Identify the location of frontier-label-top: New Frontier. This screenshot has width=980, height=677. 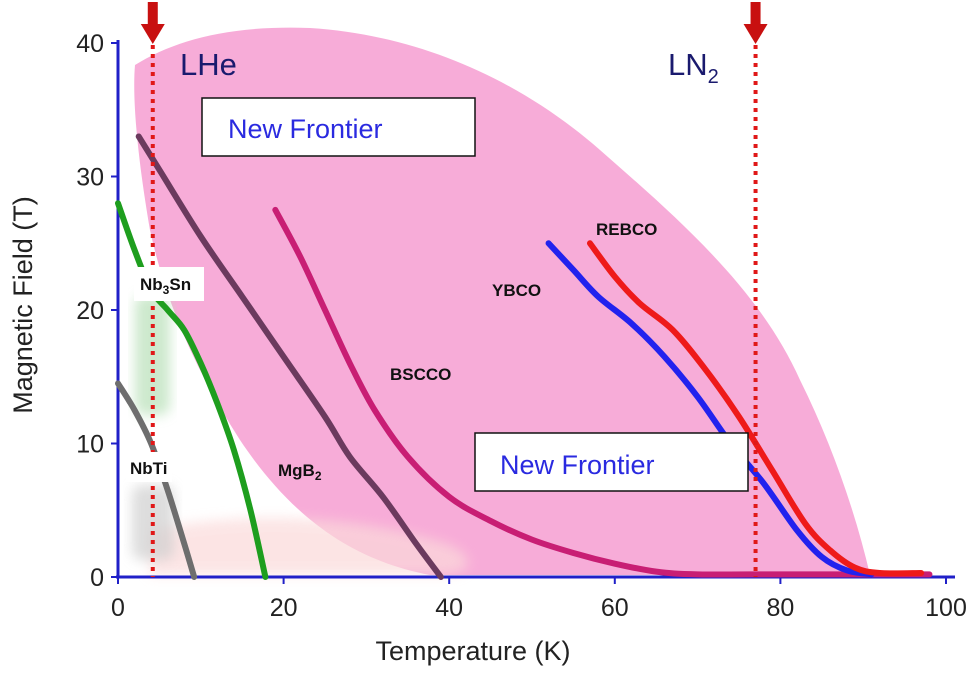
(338, 127).